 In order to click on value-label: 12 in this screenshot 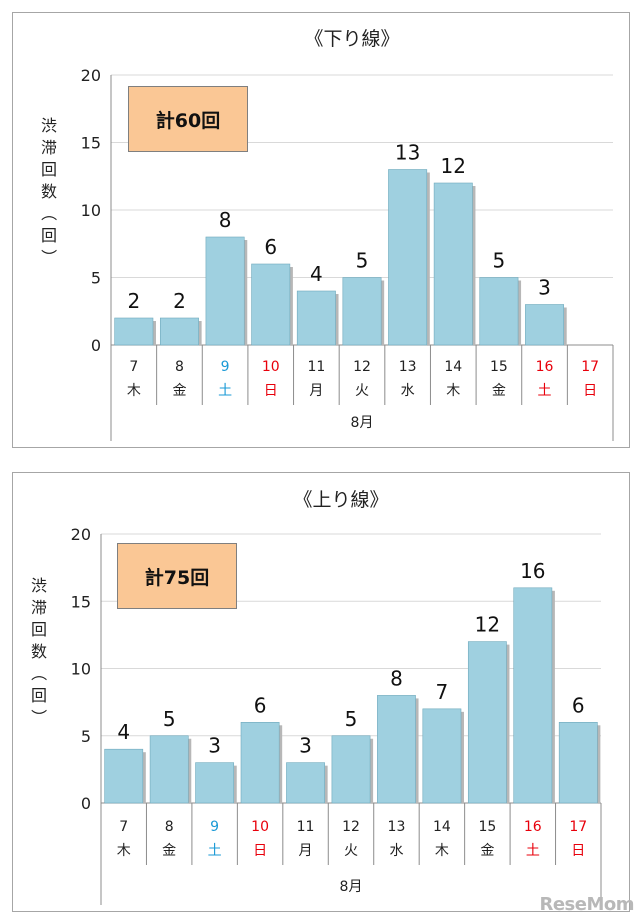, I will do `click(487, 625)`.